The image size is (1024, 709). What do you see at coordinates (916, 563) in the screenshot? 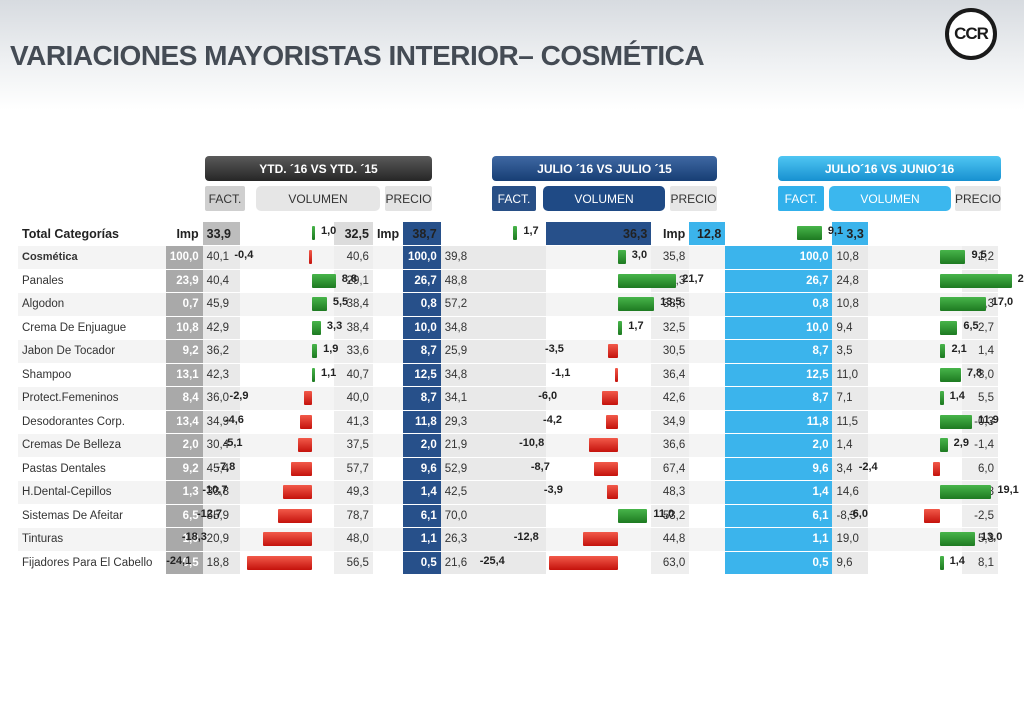
I see `vol-junio: 1,4` at bounding box center [916, 563].